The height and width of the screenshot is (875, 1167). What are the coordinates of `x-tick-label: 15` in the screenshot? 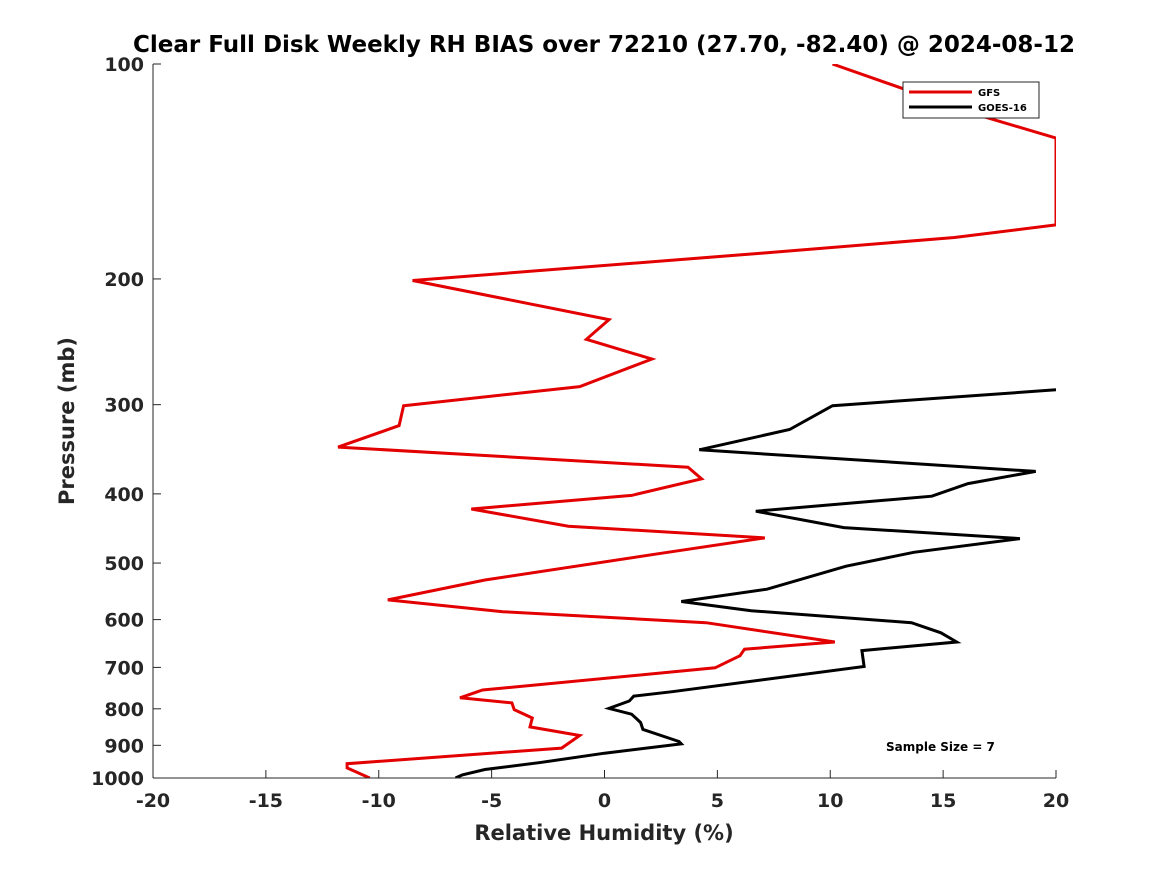 It's located at (943, 801).